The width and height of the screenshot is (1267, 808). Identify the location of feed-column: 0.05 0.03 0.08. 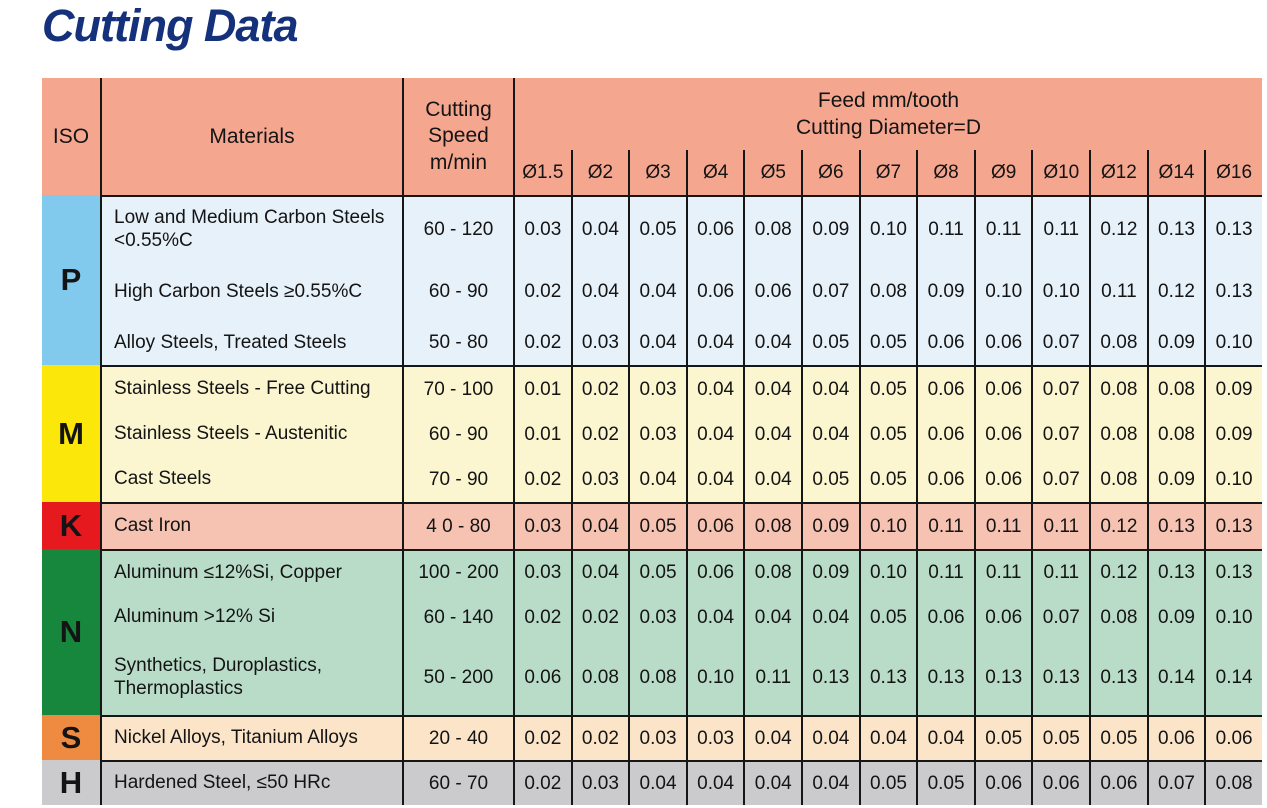
(657, 633).